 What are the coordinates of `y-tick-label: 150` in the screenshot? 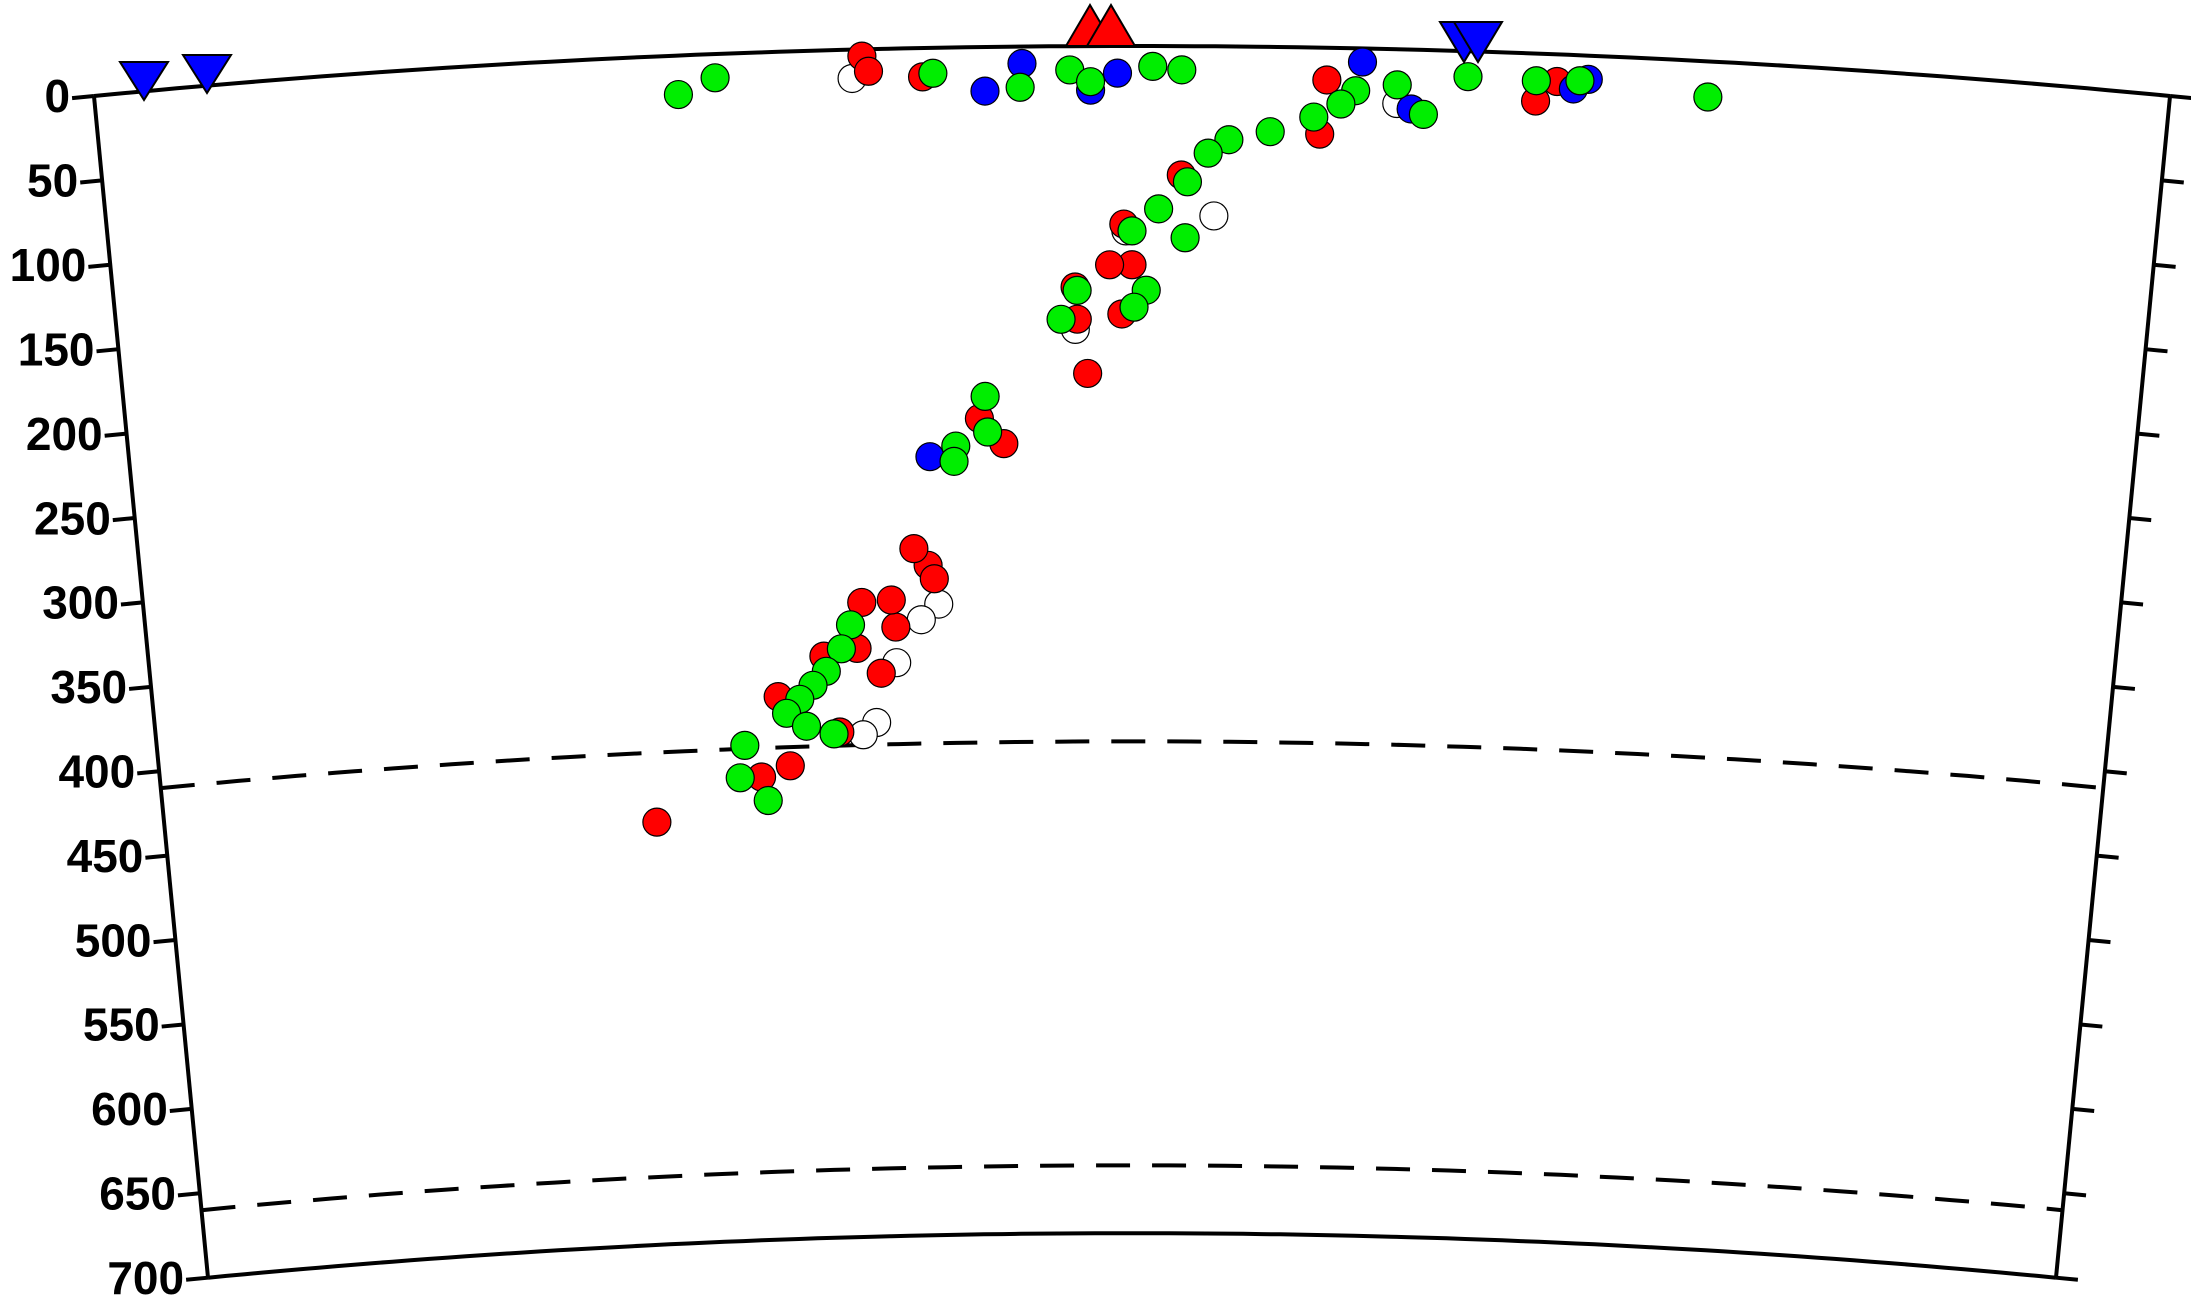 It's located at (56, 349).